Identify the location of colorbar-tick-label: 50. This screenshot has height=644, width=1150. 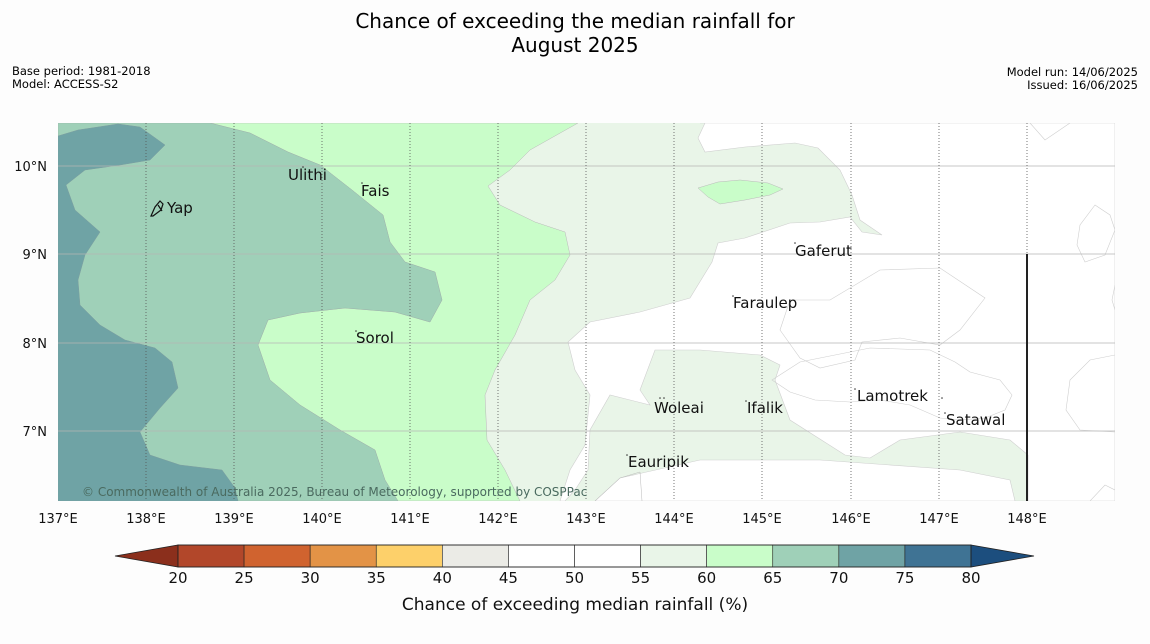
(574, 578).